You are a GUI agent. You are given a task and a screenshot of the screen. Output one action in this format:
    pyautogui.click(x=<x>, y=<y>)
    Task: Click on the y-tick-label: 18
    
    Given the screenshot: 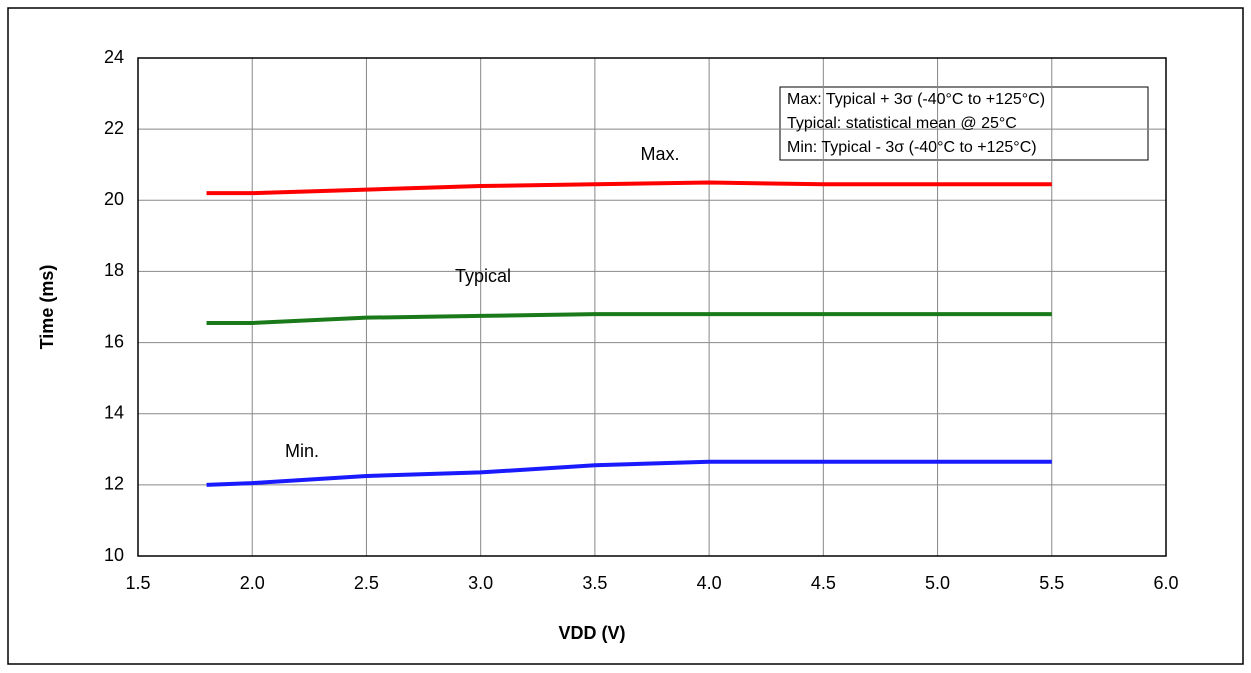 What is the action you would take?
    pyautogui.click(x=114, y=270)
    